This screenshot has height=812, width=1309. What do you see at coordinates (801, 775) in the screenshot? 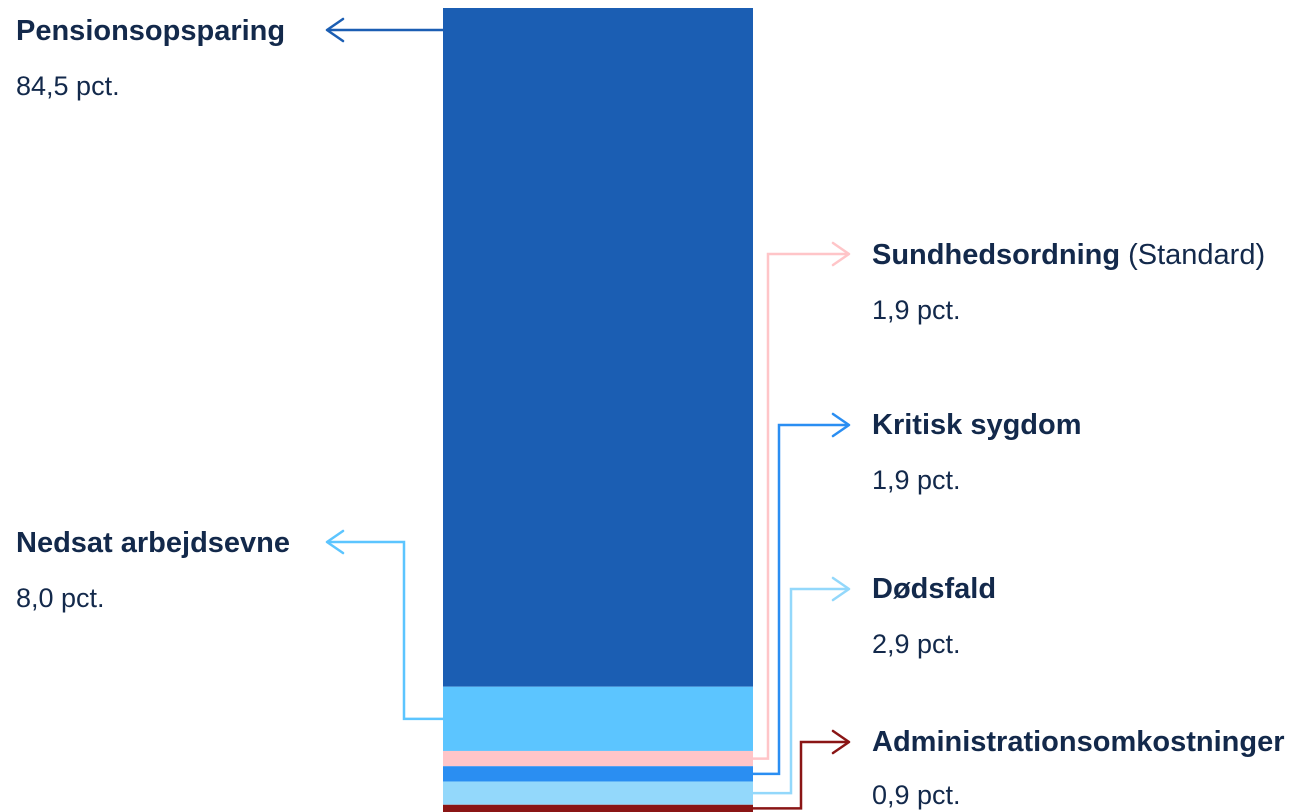
I see `connector-line-admin` at bounding box center [801, 775].